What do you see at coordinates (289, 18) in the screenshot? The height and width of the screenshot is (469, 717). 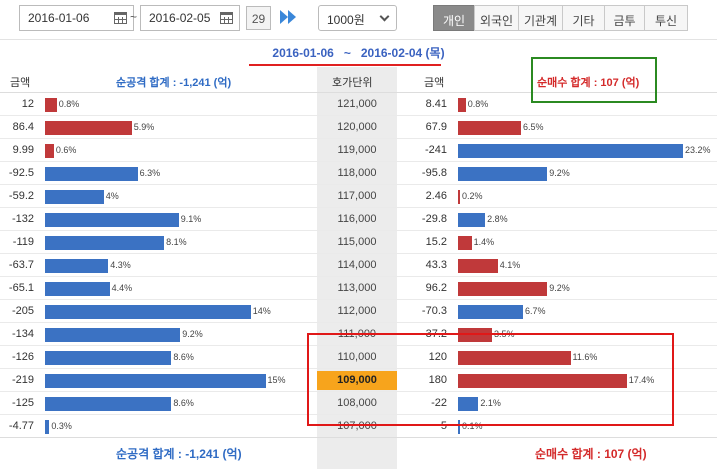 I see `fast-forward-icon` at bounding box center [289, 18].